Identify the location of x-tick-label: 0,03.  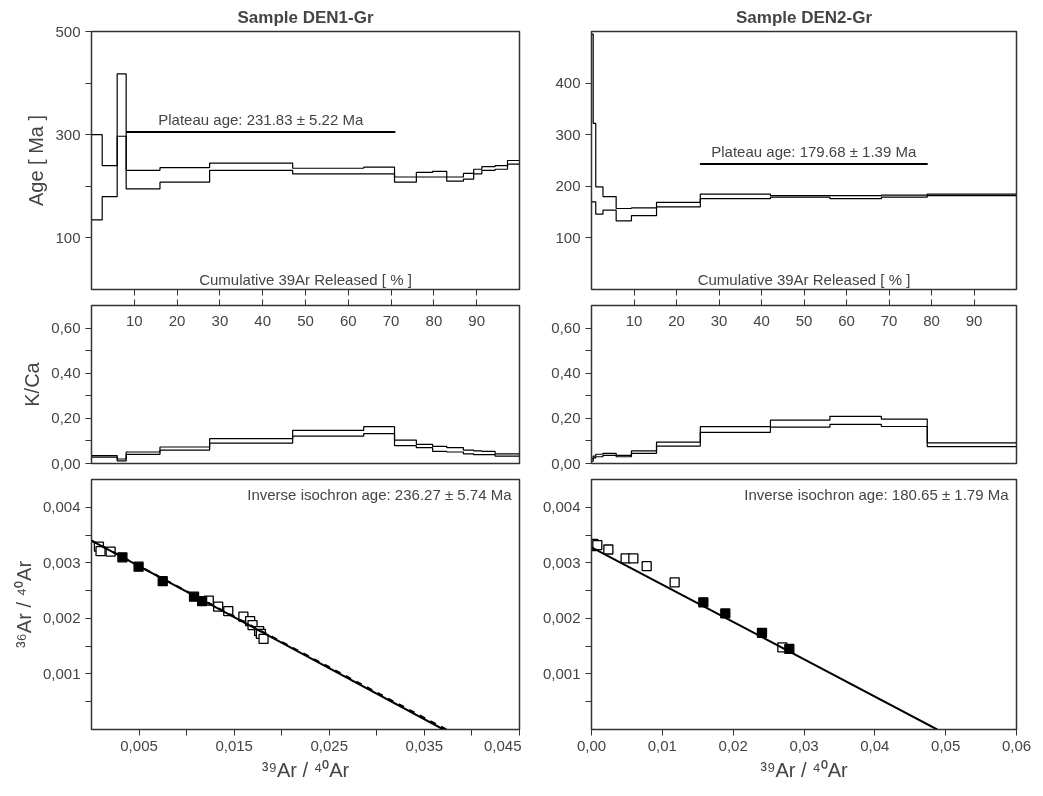
(804, 745).